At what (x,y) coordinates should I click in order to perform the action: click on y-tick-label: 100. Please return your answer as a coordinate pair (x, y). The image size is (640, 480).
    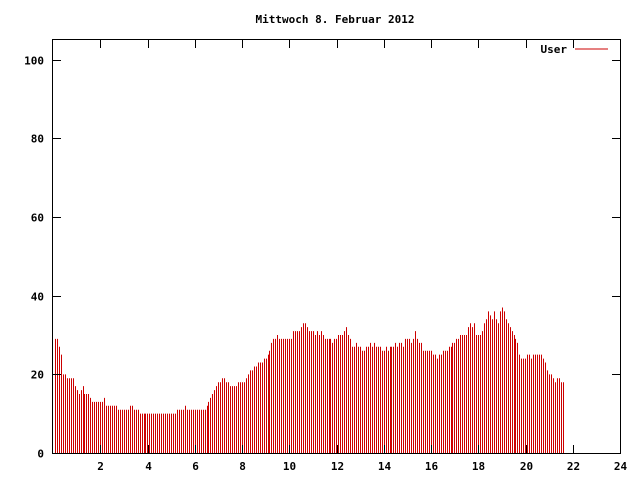
    Looking at the image, I should click on (34, 61).